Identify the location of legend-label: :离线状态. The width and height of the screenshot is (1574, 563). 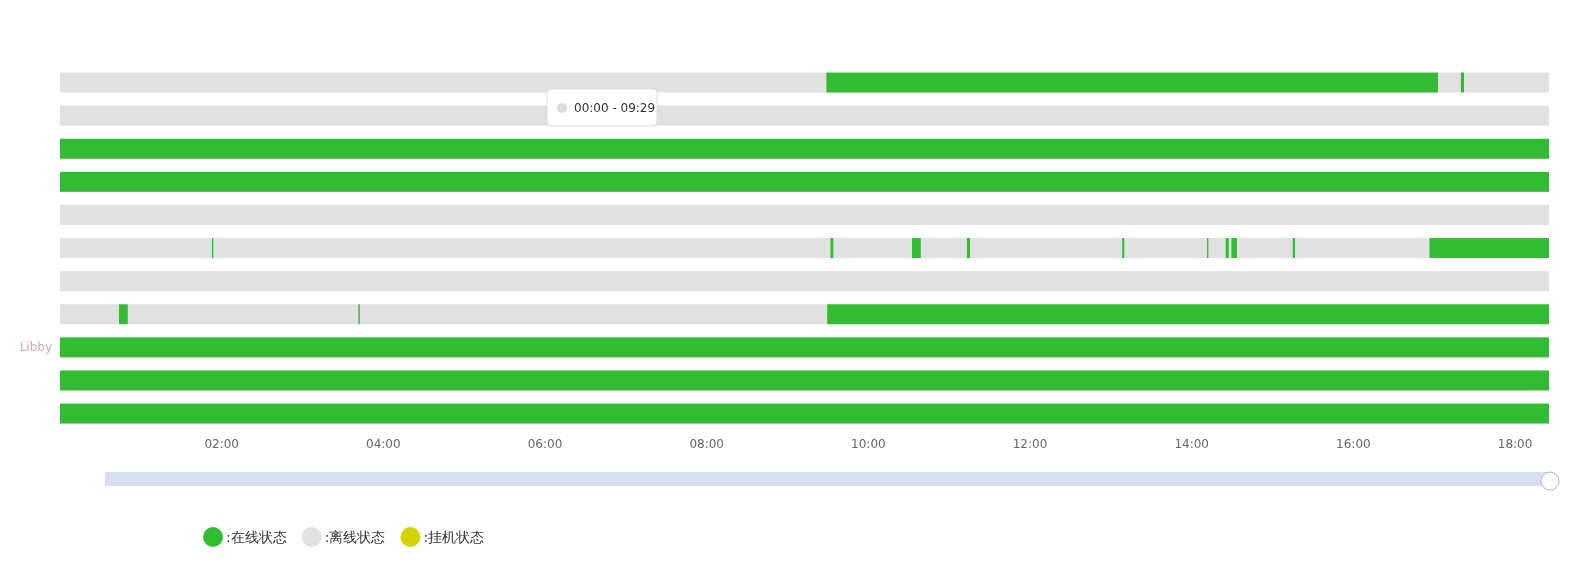
(355, 537).